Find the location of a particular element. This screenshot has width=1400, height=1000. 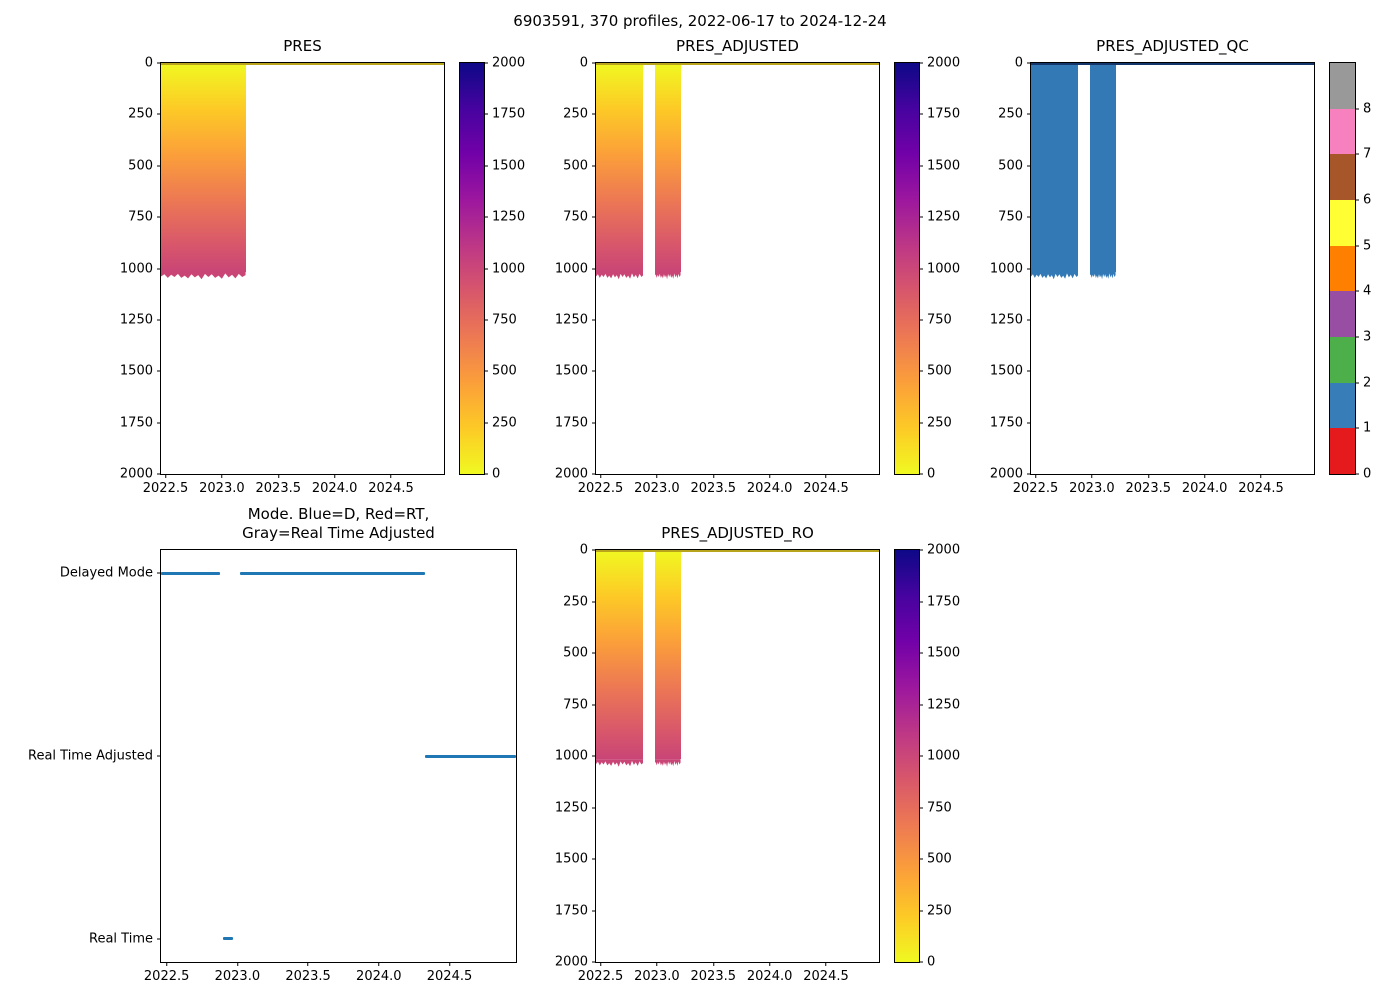

y-tick: 1250 is located at coordinates (140, 319).